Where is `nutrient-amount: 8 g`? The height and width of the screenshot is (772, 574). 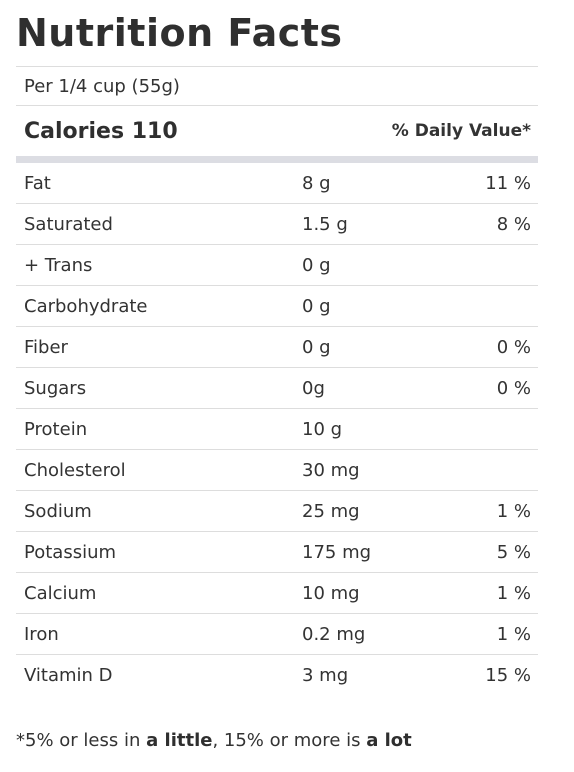
nutrient-amount: 8 g is located at coordinates (316, 183).